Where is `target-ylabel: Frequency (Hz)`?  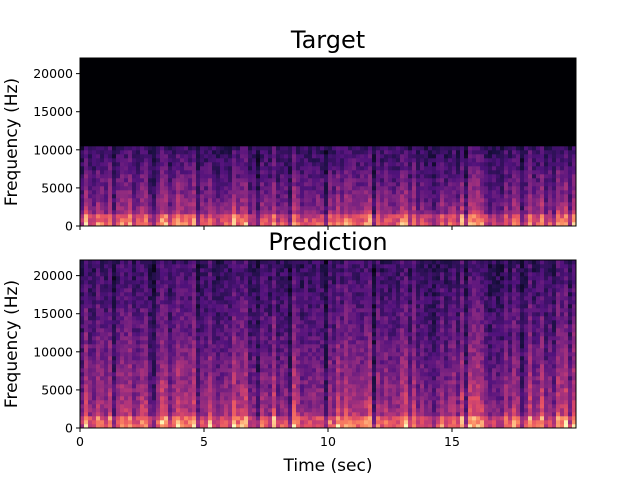 target-ylabel: Frequency (Hz) is located at coordinates (12, 142).